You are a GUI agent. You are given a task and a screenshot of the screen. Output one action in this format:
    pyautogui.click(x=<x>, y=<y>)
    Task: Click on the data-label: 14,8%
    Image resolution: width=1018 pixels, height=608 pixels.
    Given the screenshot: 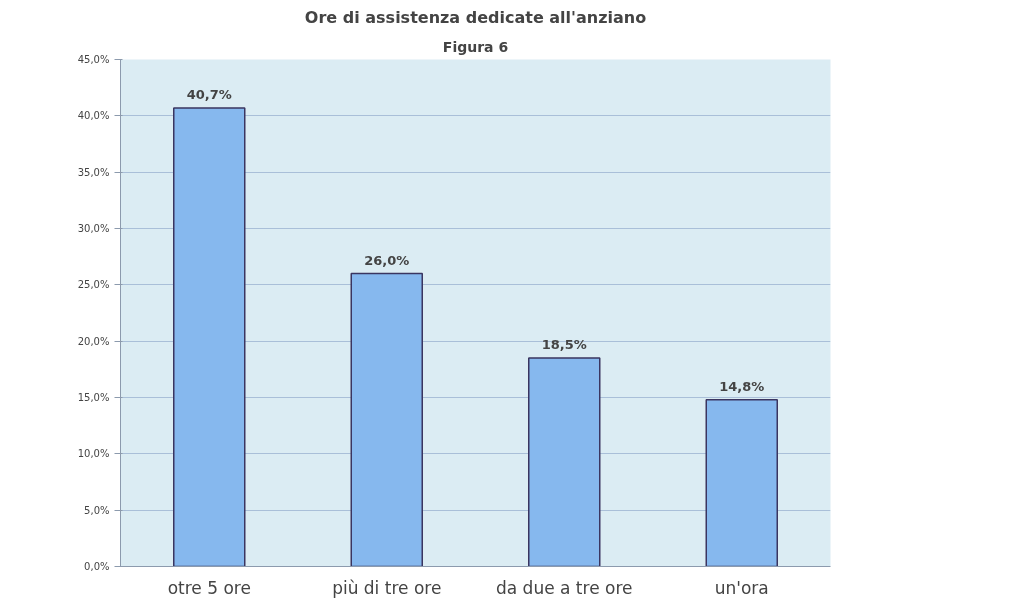 What is the action you would take?
    pyautogui.click(x=742, y=386)
    